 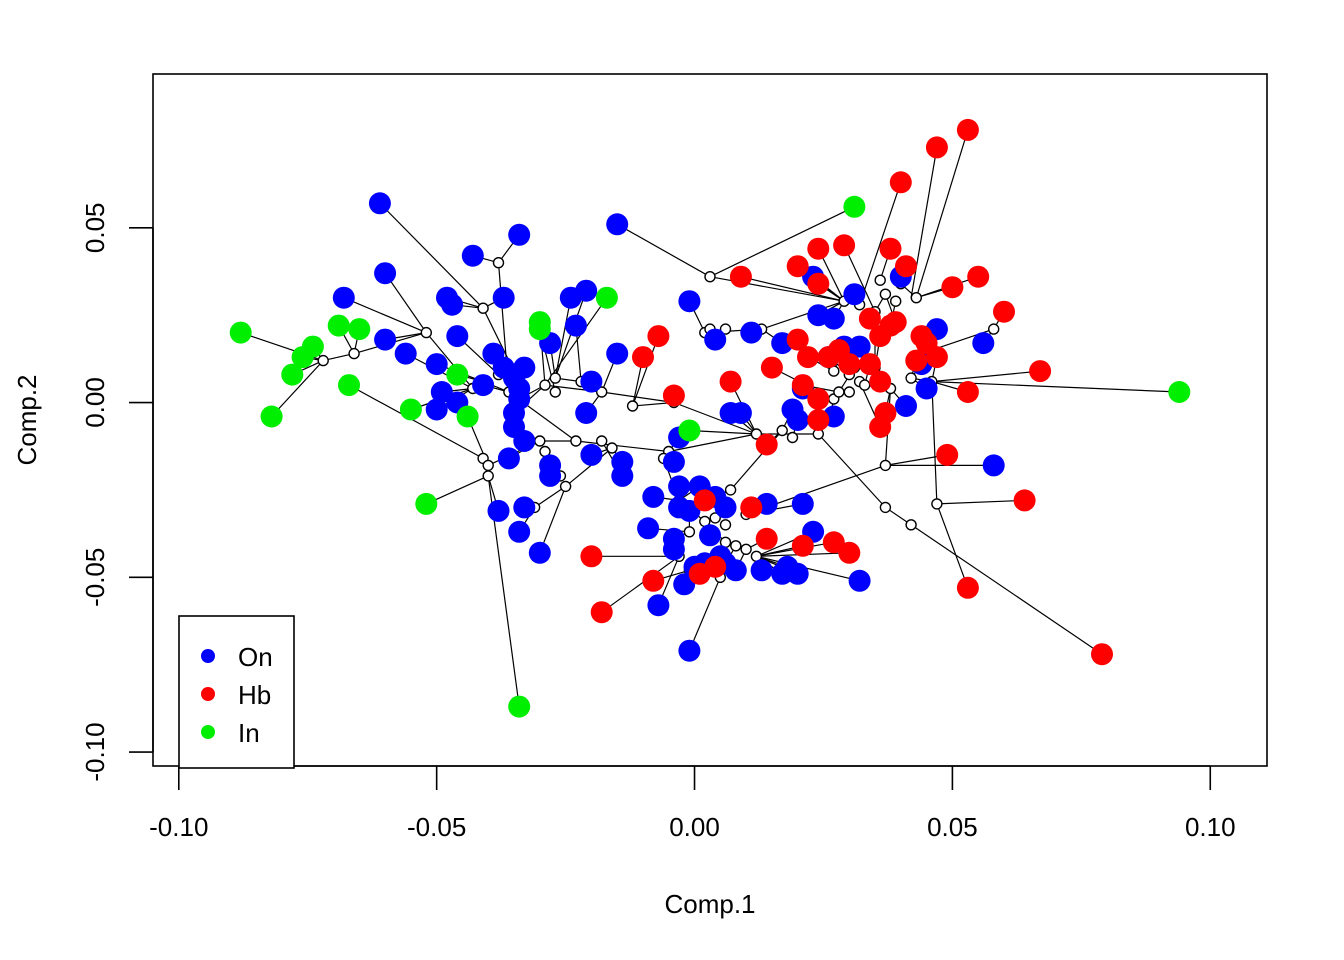 What do you see at coordinates (95, 227) in the screenshot?
I see `y-tick-label-3: 0.05` at bounding box center [95, 227].